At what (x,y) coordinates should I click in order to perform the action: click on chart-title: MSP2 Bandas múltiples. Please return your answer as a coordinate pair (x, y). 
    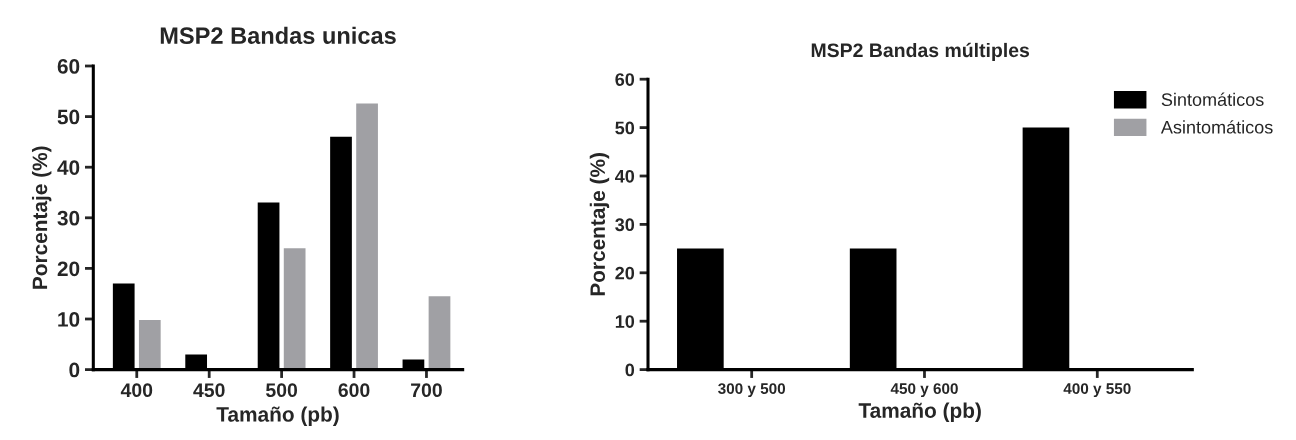
    Looking at the image, I should click on (920, 52).